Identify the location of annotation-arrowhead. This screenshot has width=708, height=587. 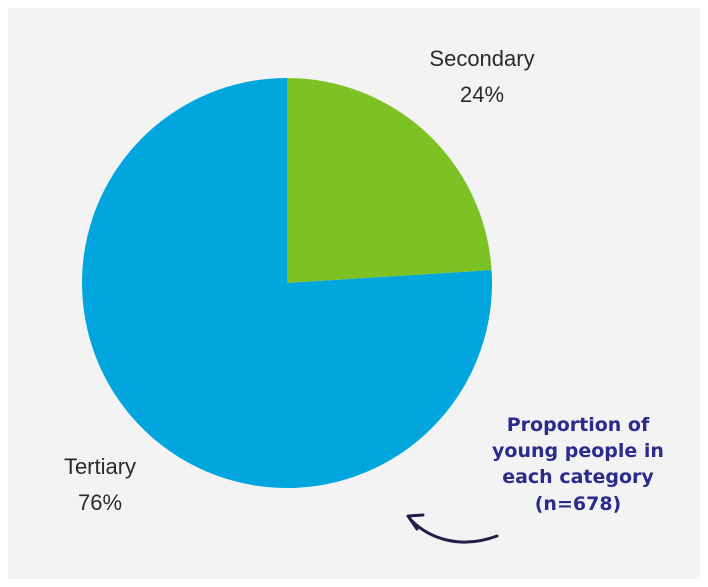
(415, 522).